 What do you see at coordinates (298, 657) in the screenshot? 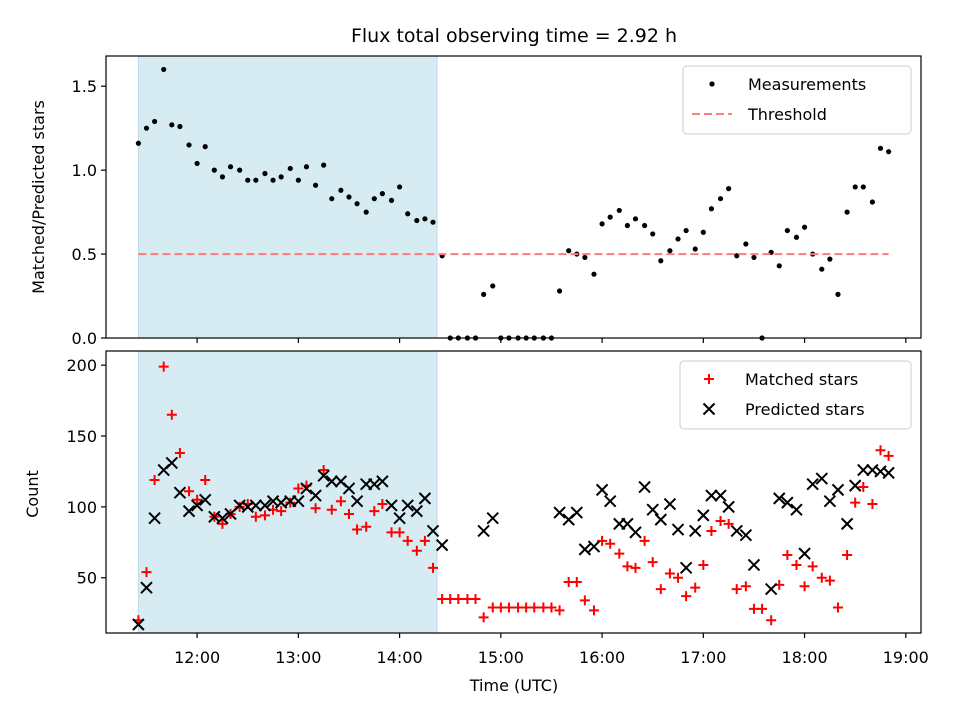
I see `bottom-x-tick-label: 13:00` at bounding box center [298, 657].